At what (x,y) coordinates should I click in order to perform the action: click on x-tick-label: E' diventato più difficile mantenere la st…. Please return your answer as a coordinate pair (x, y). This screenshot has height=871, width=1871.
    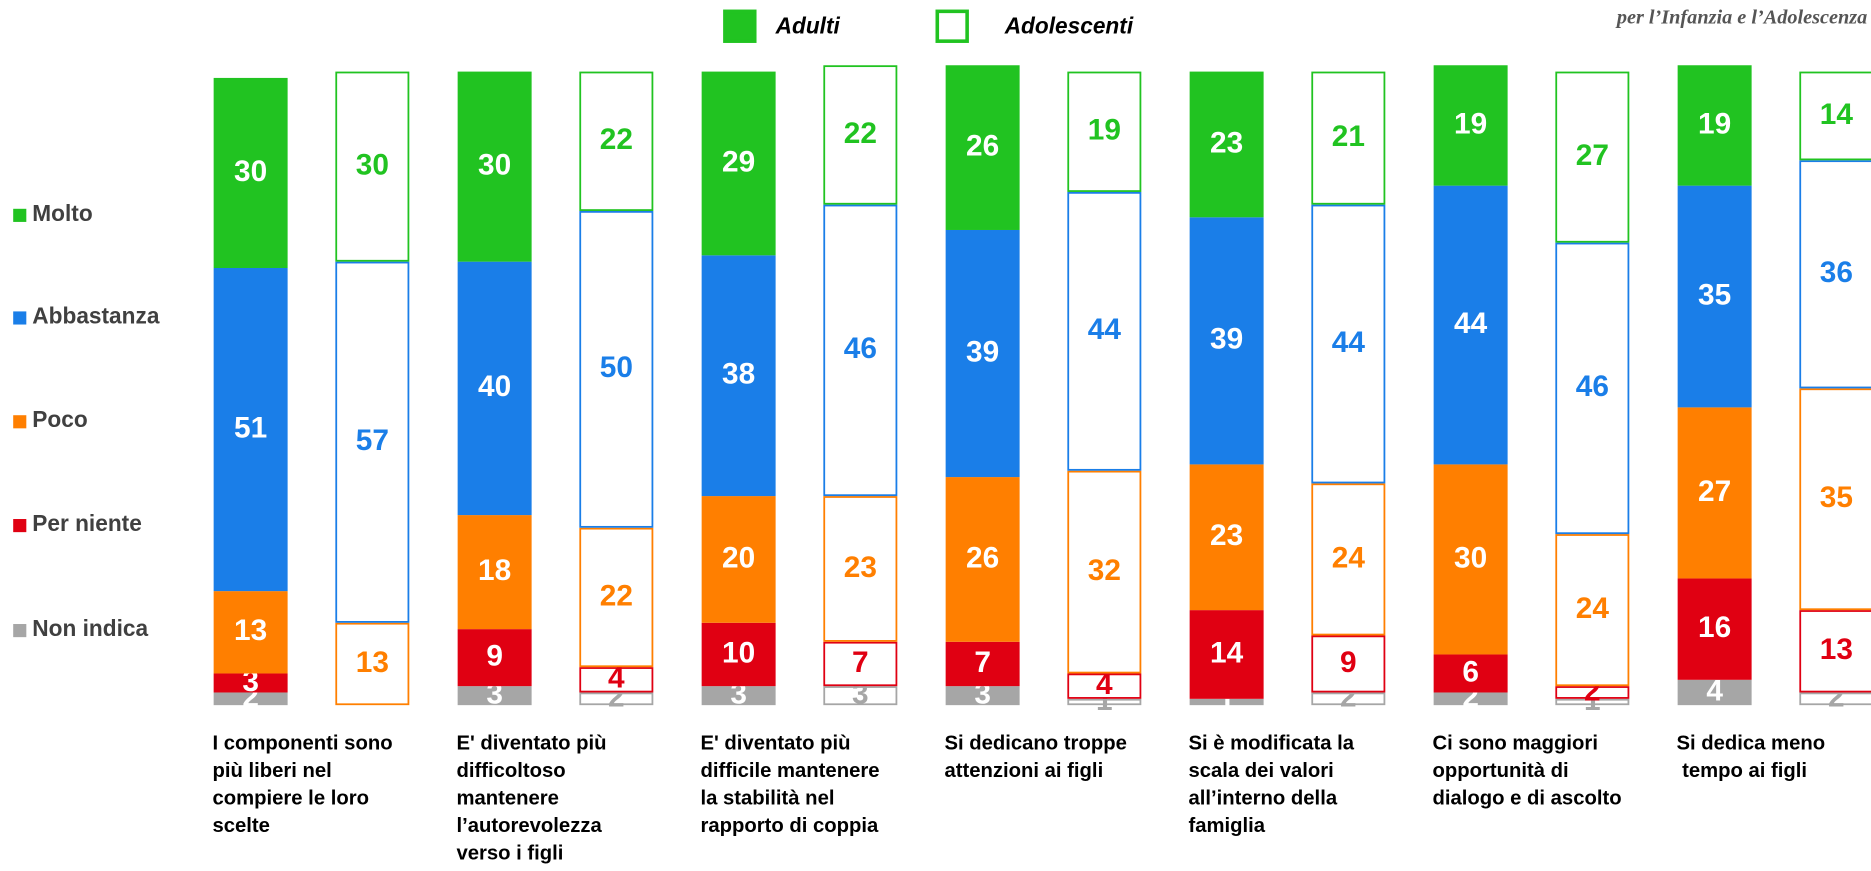
    Looking at the image, I should click on (789, 785).